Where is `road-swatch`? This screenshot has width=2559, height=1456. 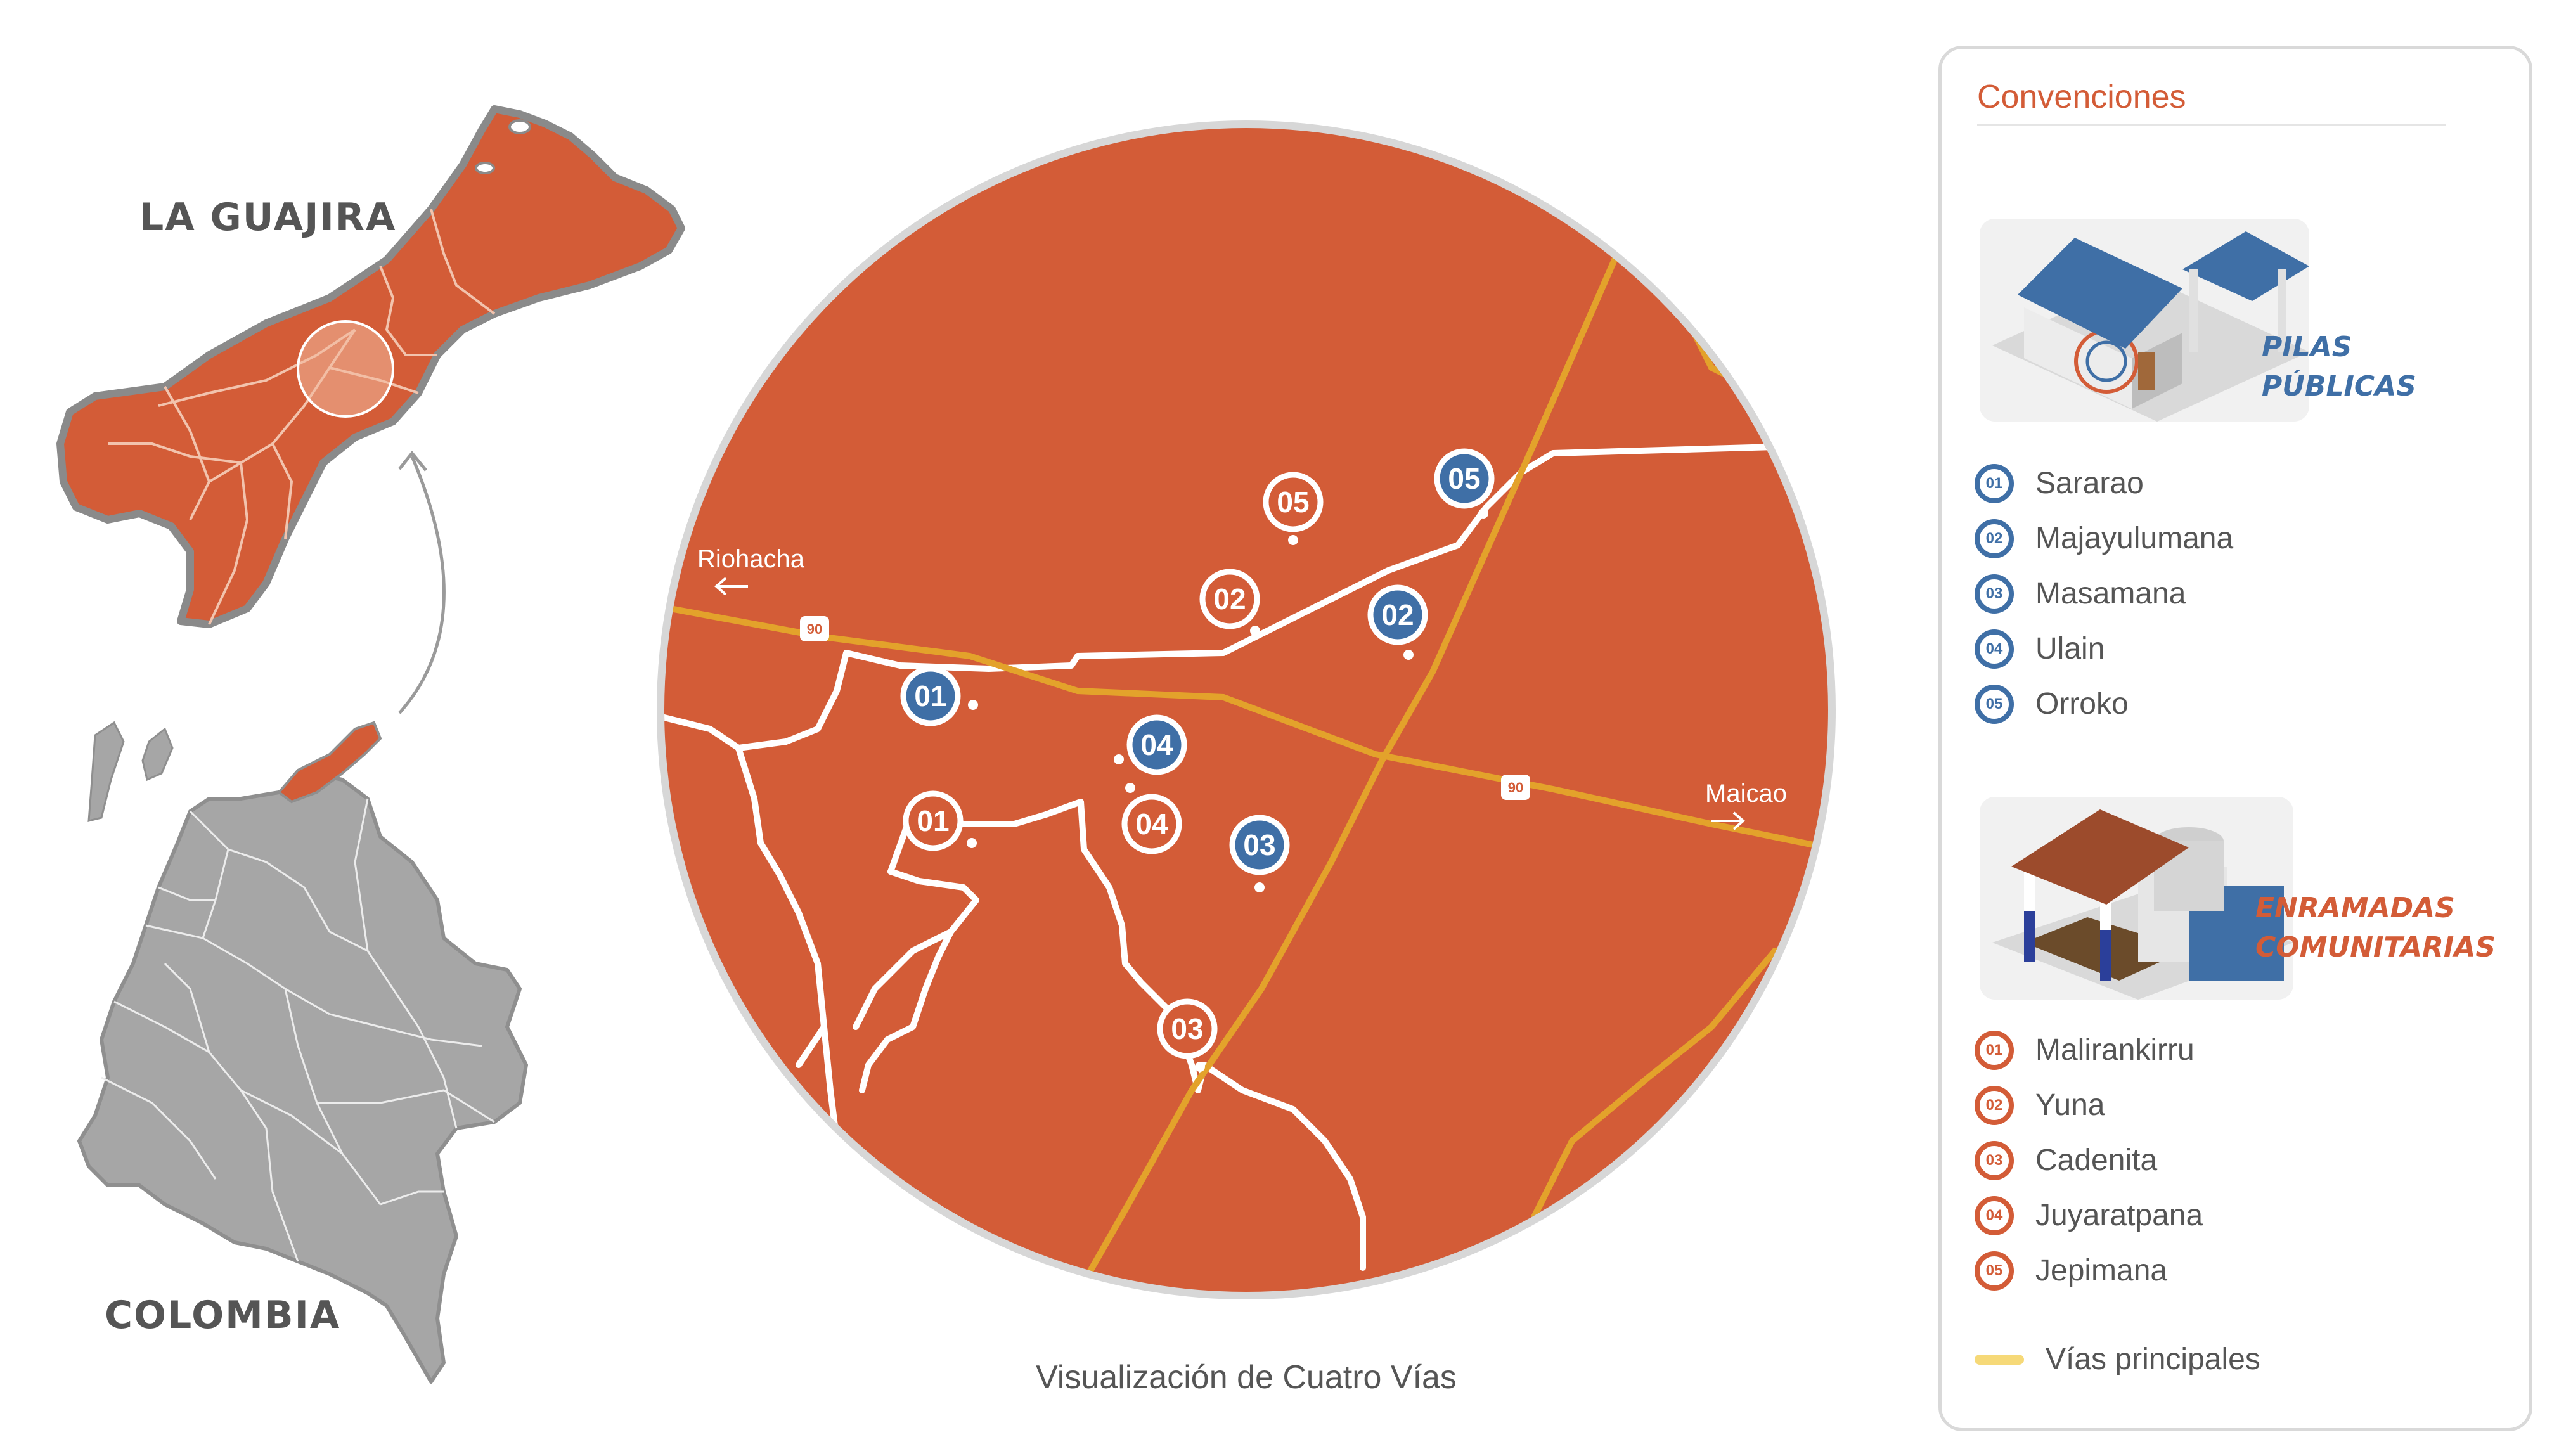 road-swatch is located at coordinates (1999, 1359).